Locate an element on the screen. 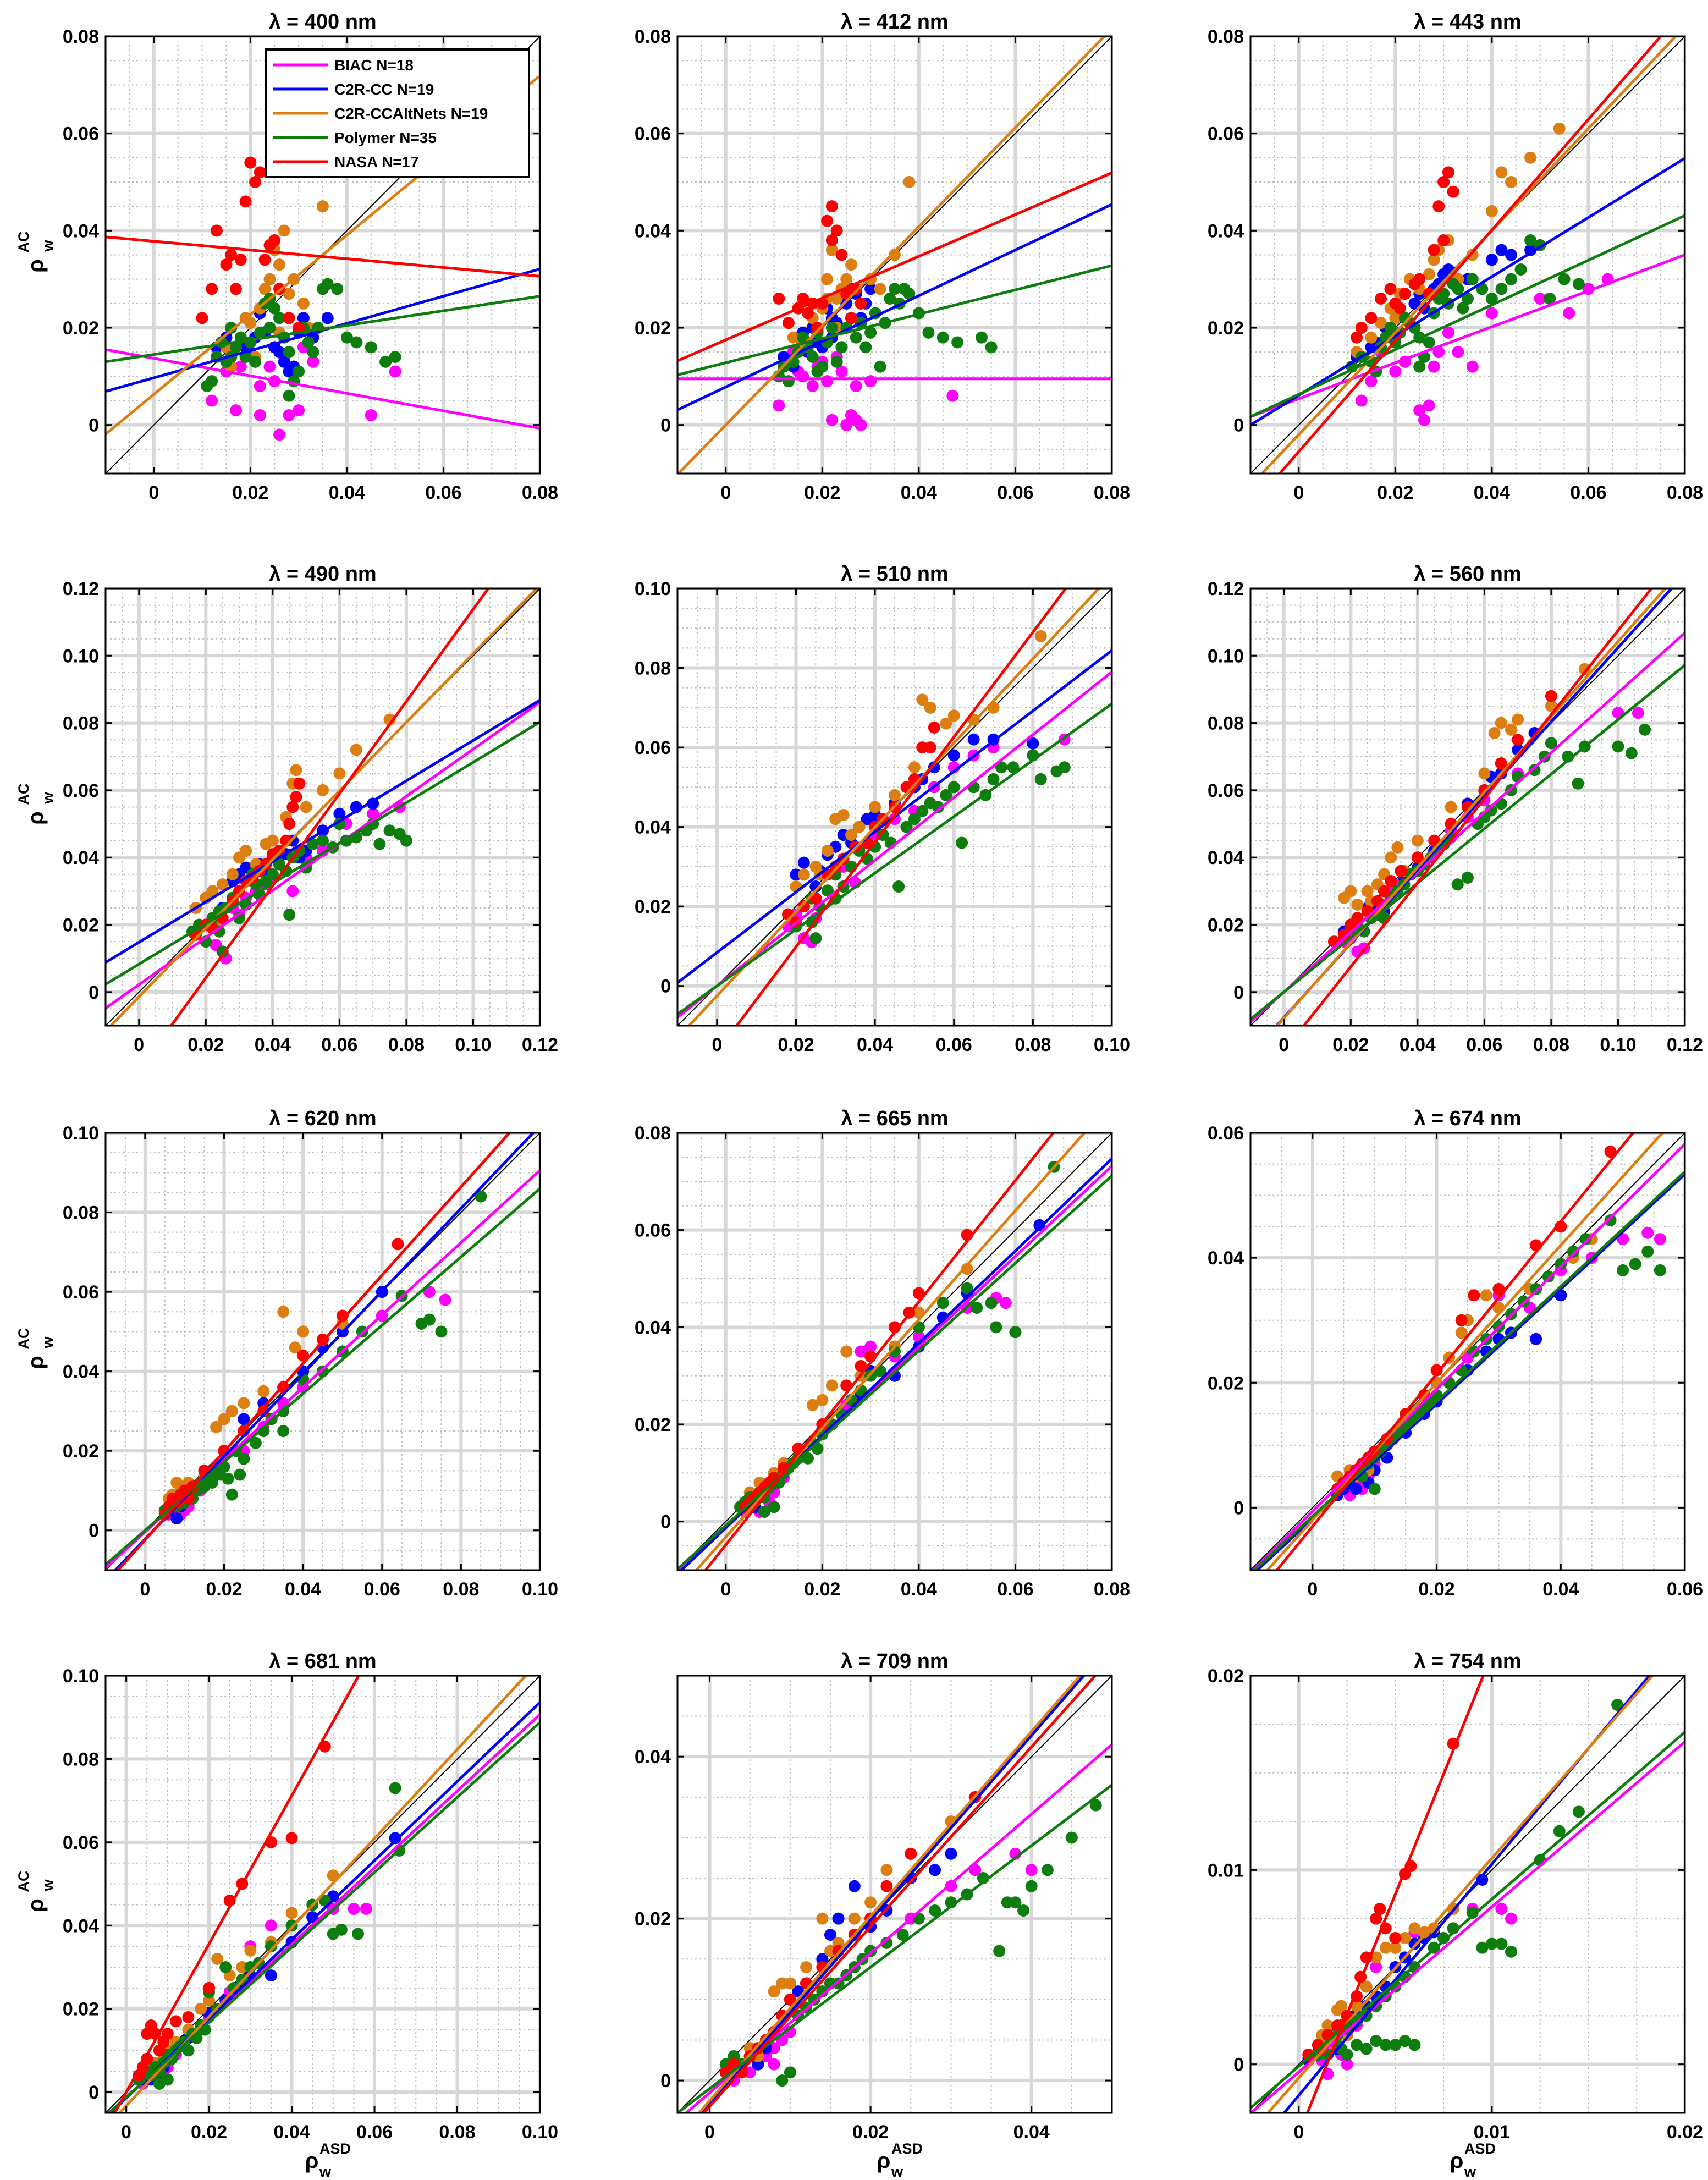 The width and height of the screenshot is (1708, 2180). y-axis-label: ρw AC is located at coordinates (35, 804).